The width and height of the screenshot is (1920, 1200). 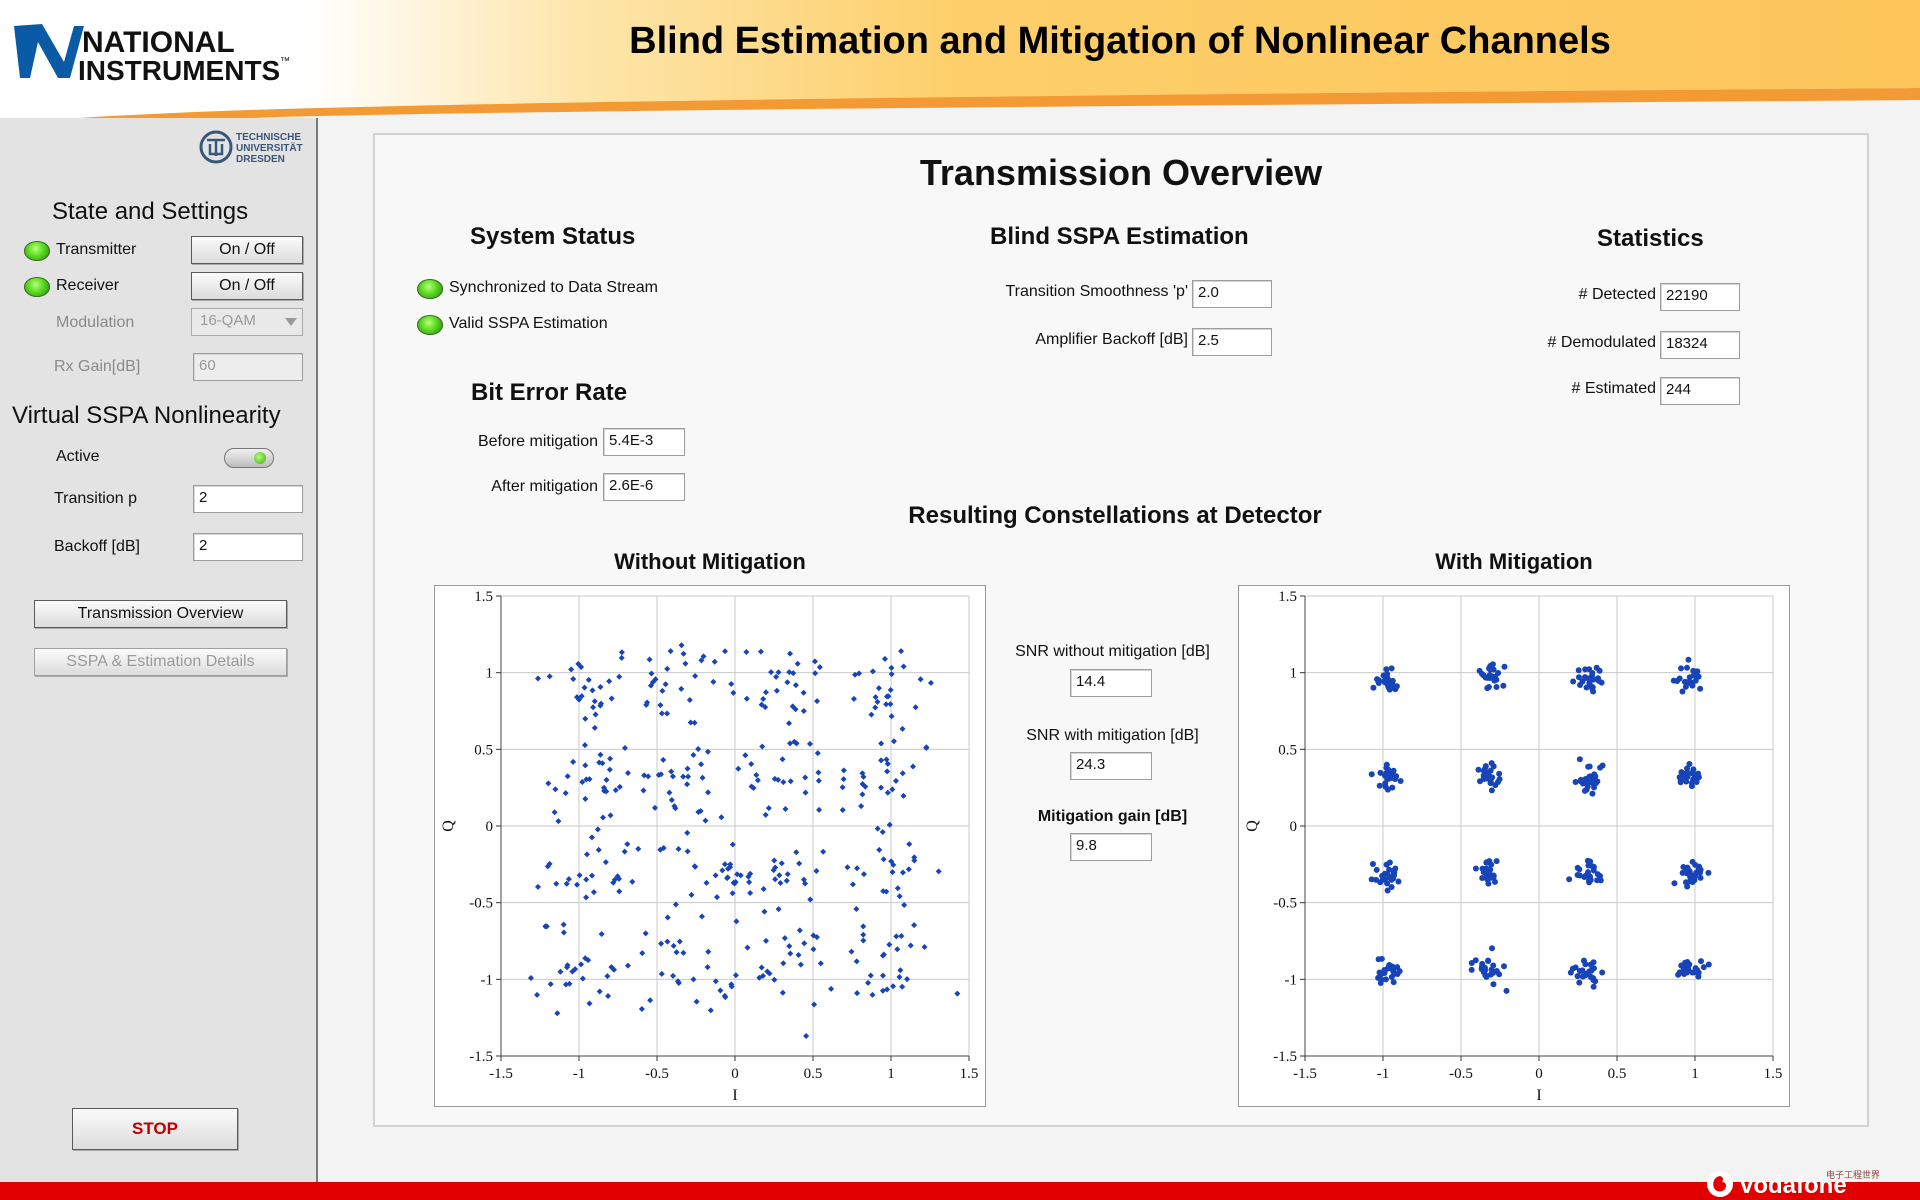 I want to click on modulation-value: 16-QAM, so click(x=228, y=320).